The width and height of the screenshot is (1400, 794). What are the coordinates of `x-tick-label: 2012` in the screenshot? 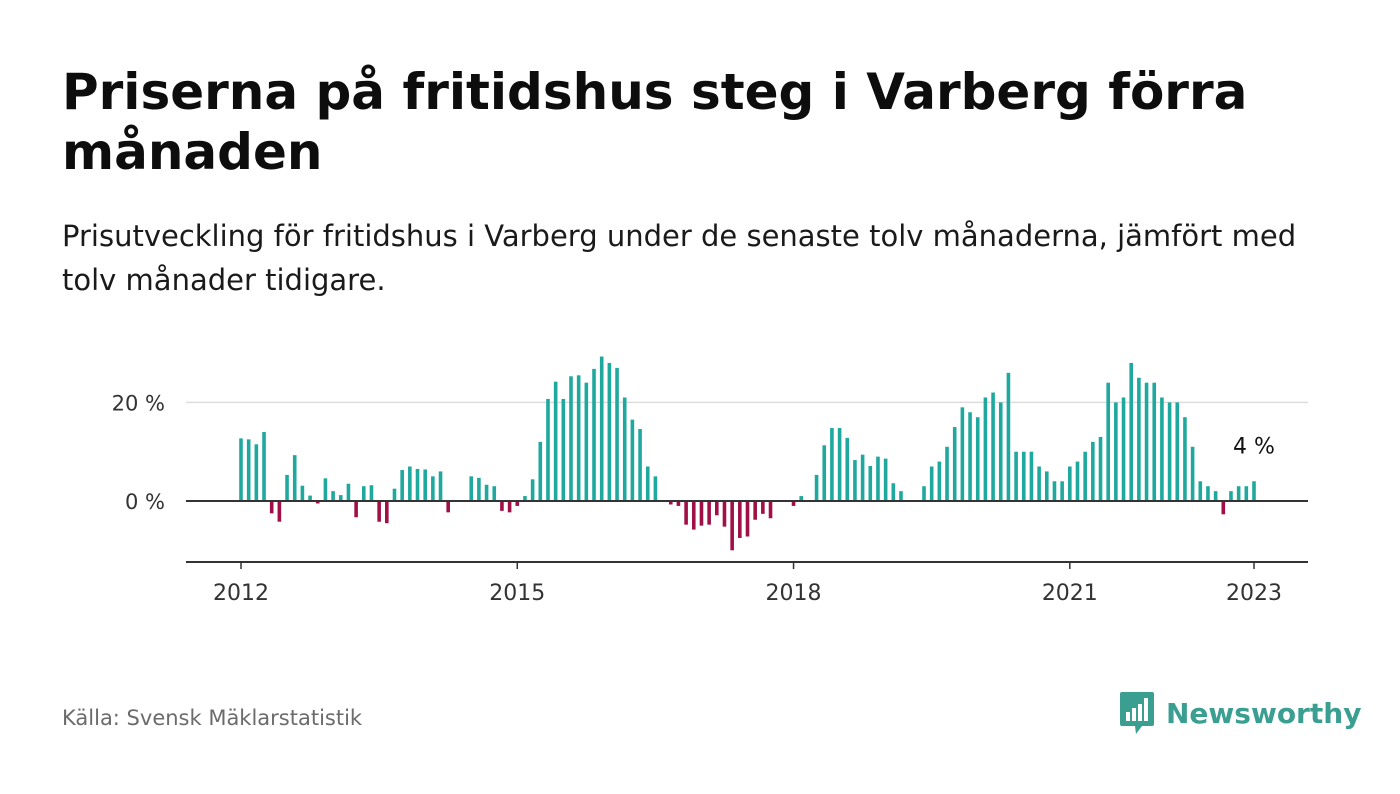 It's located at (241, 593).